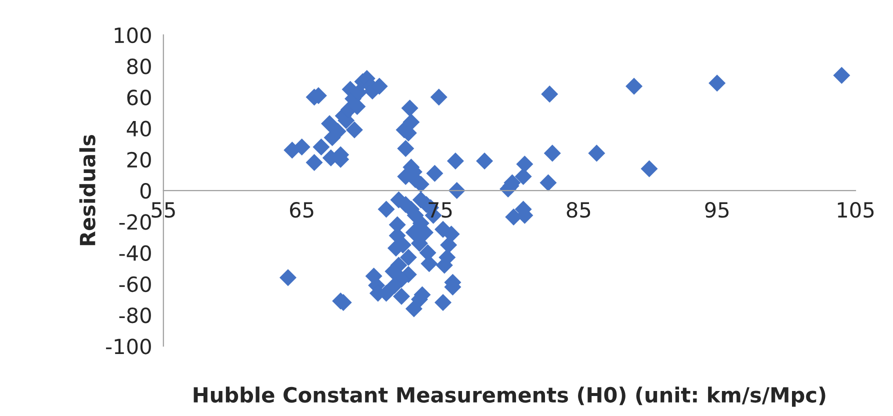 This screenshot has height=416, width=893. What do you see at coordinates (139, 160) in the screenshot?
I see `y-tick-label: 20` at bounding box center [139, 160].